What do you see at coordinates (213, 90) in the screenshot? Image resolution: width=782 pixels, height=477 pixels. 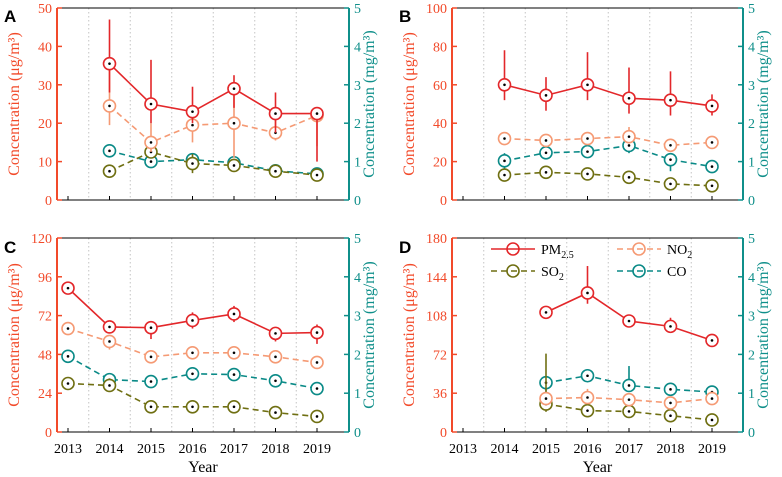 I see `series-pm25` at bounding box center [213, 90].